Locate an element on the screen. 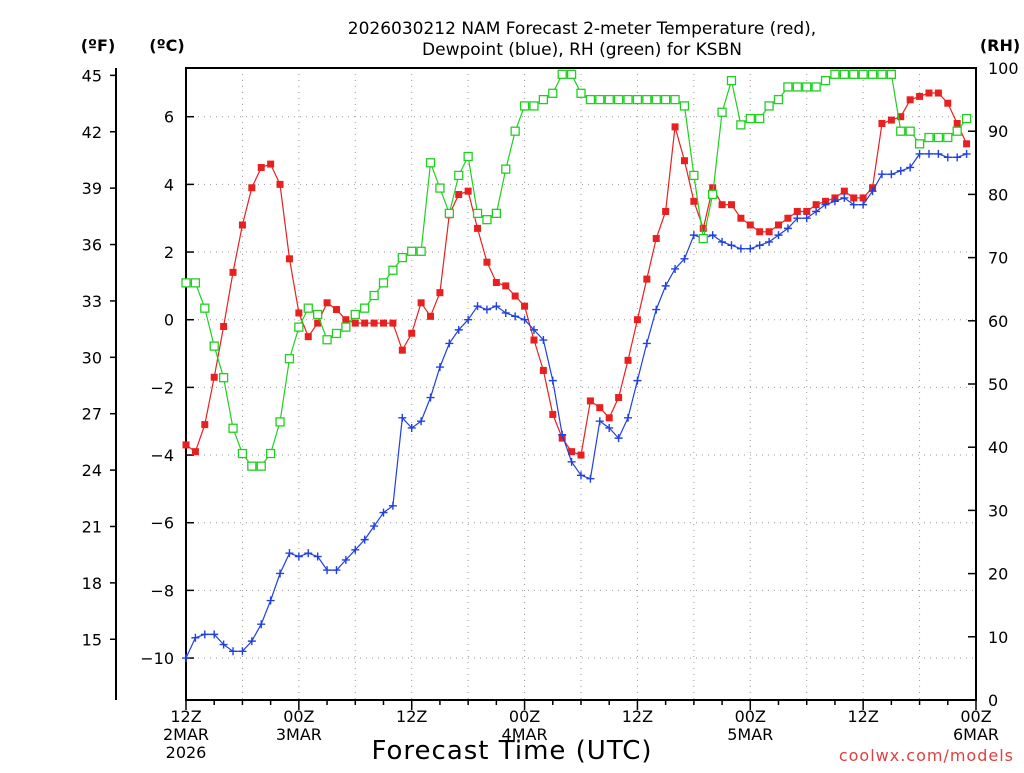 This screenshot has height=773, width=1024. x-tick-label: 00Z is located at coordinates (298, 716).